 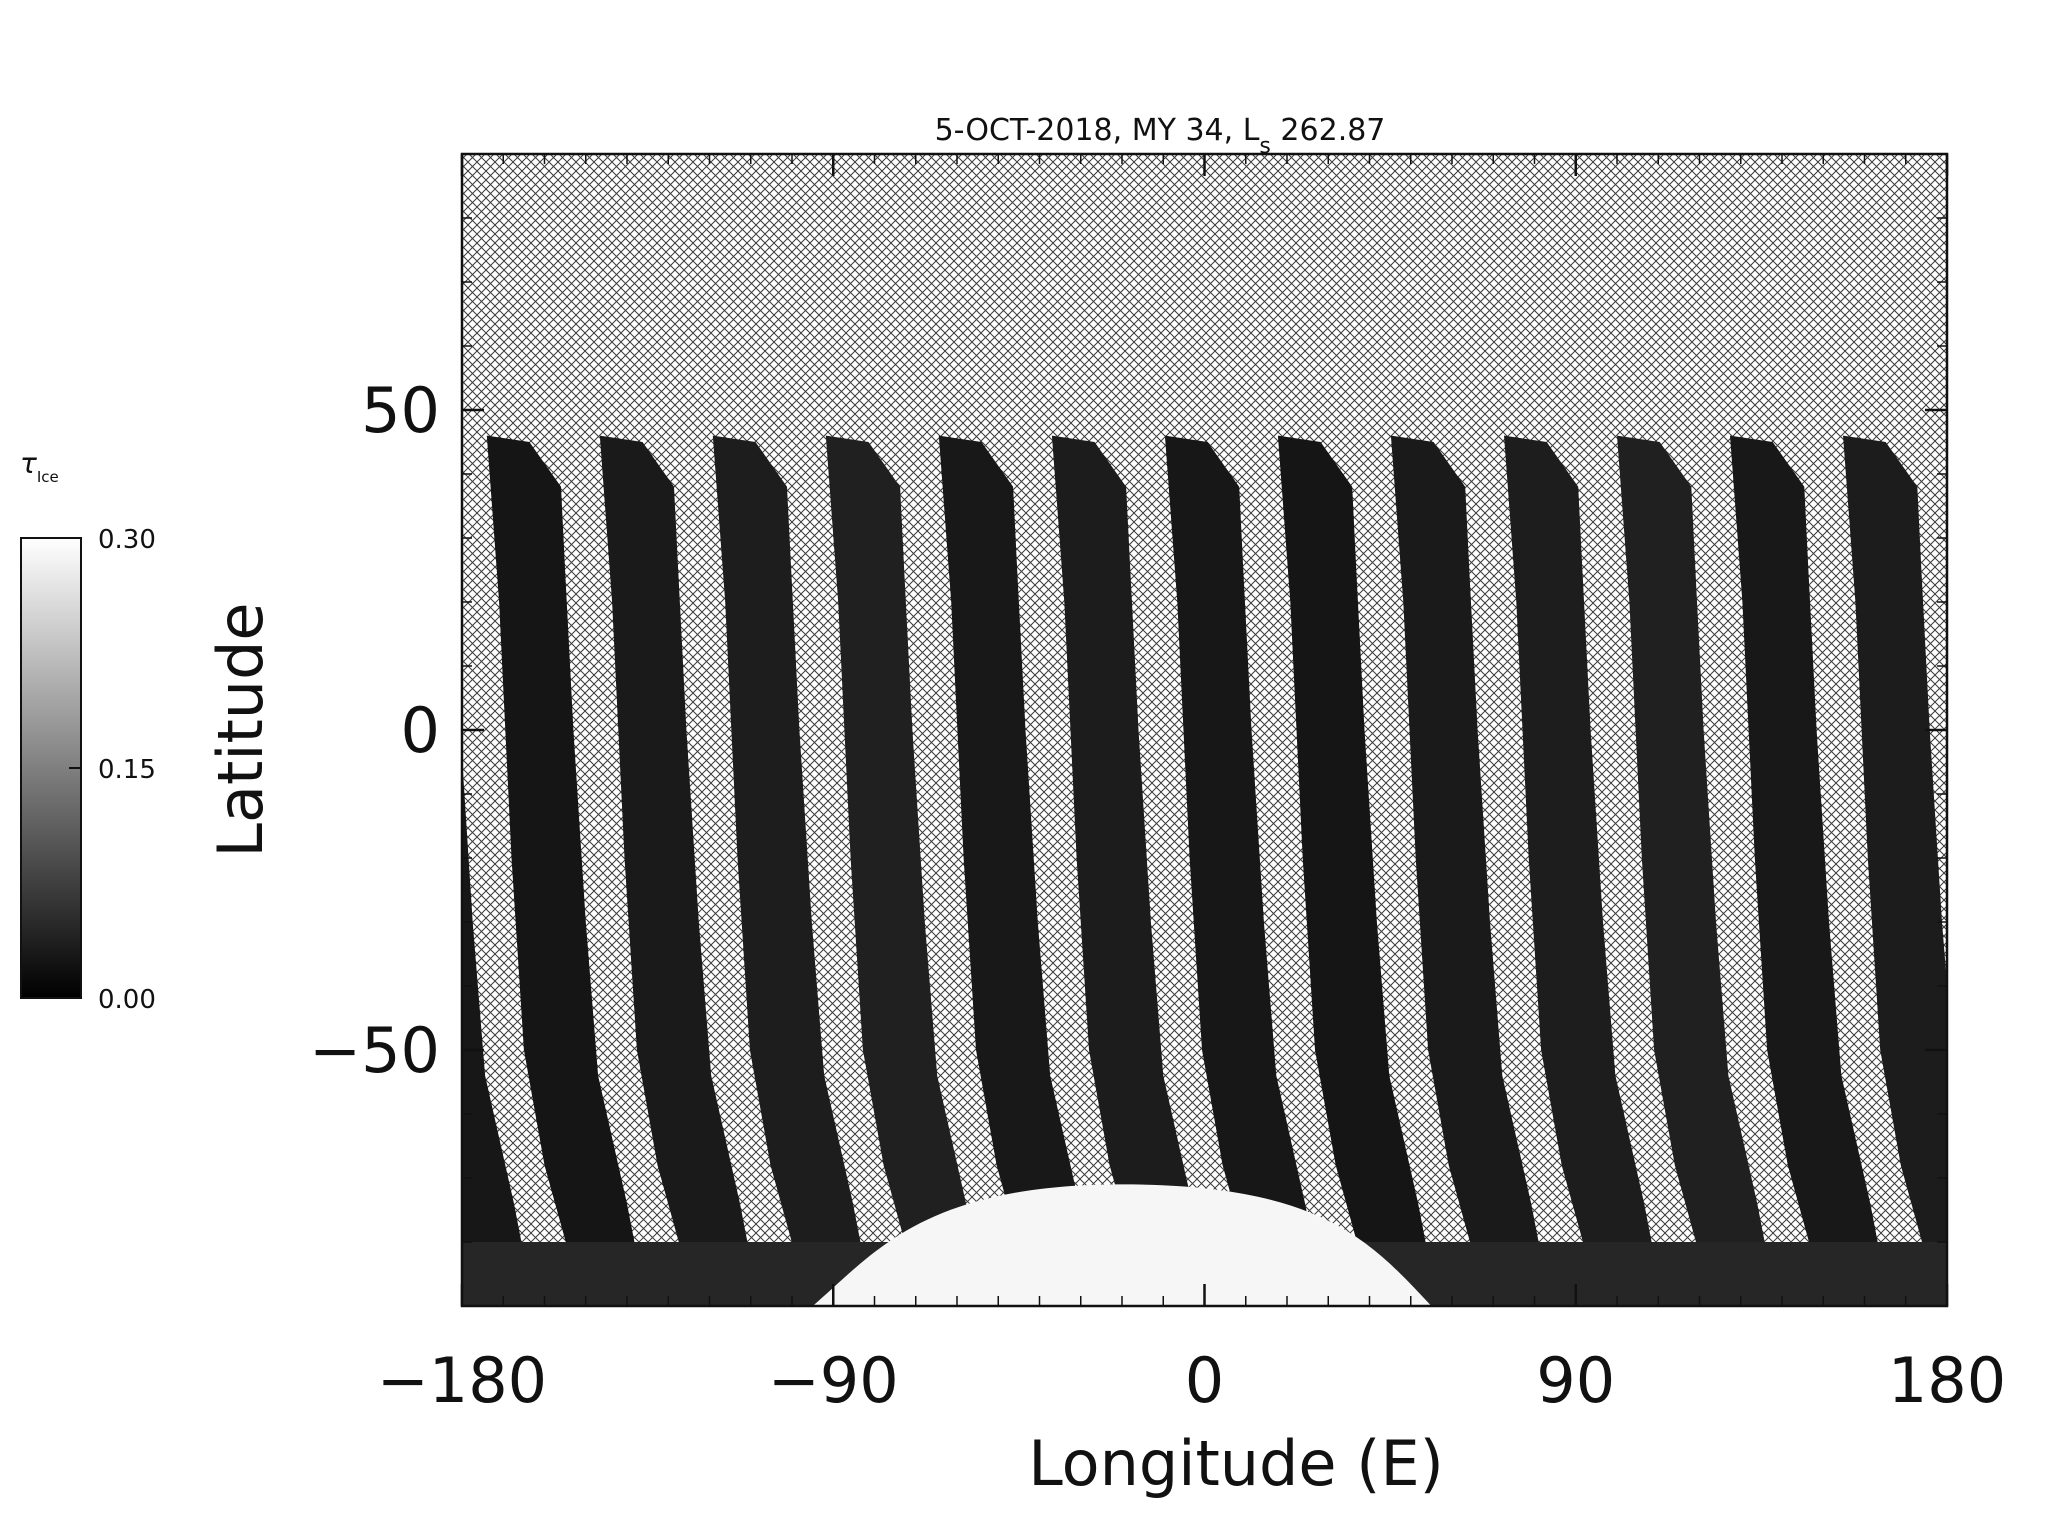 What do you see at coordinates (240, 729) in the screenshot?
I see `y-axis-label: Latitude` at bounding box center [240, 729].